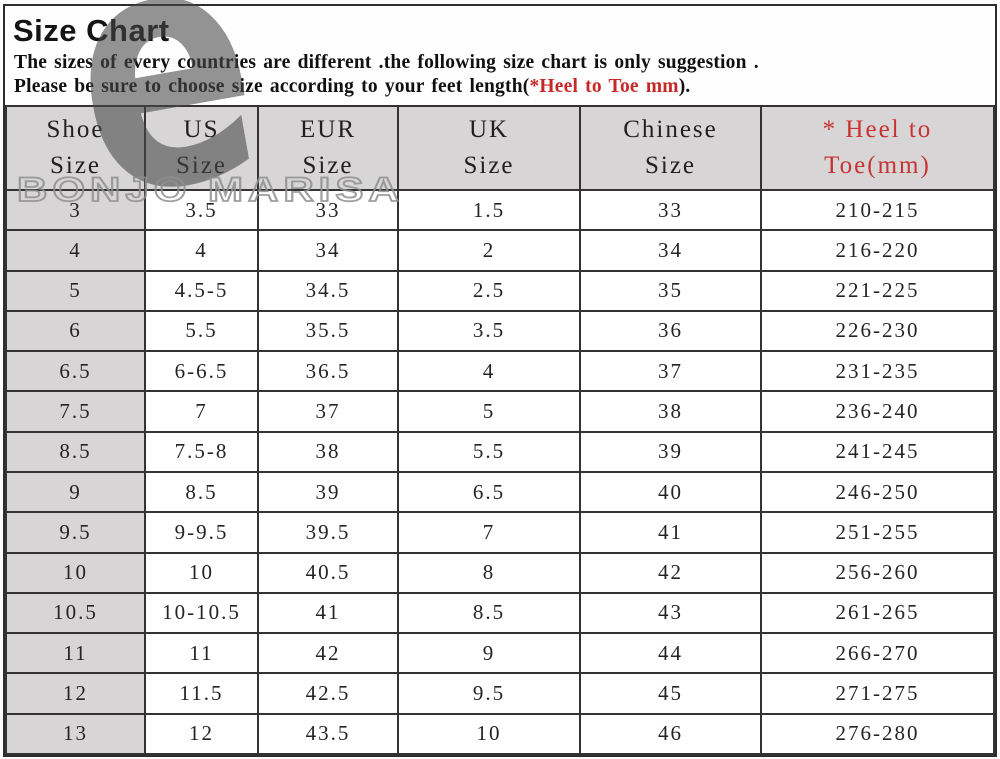 This screenshot has width=1000, height=759. I want to click on column-header-chinese-size: Chinese Size, so click(670, 148).